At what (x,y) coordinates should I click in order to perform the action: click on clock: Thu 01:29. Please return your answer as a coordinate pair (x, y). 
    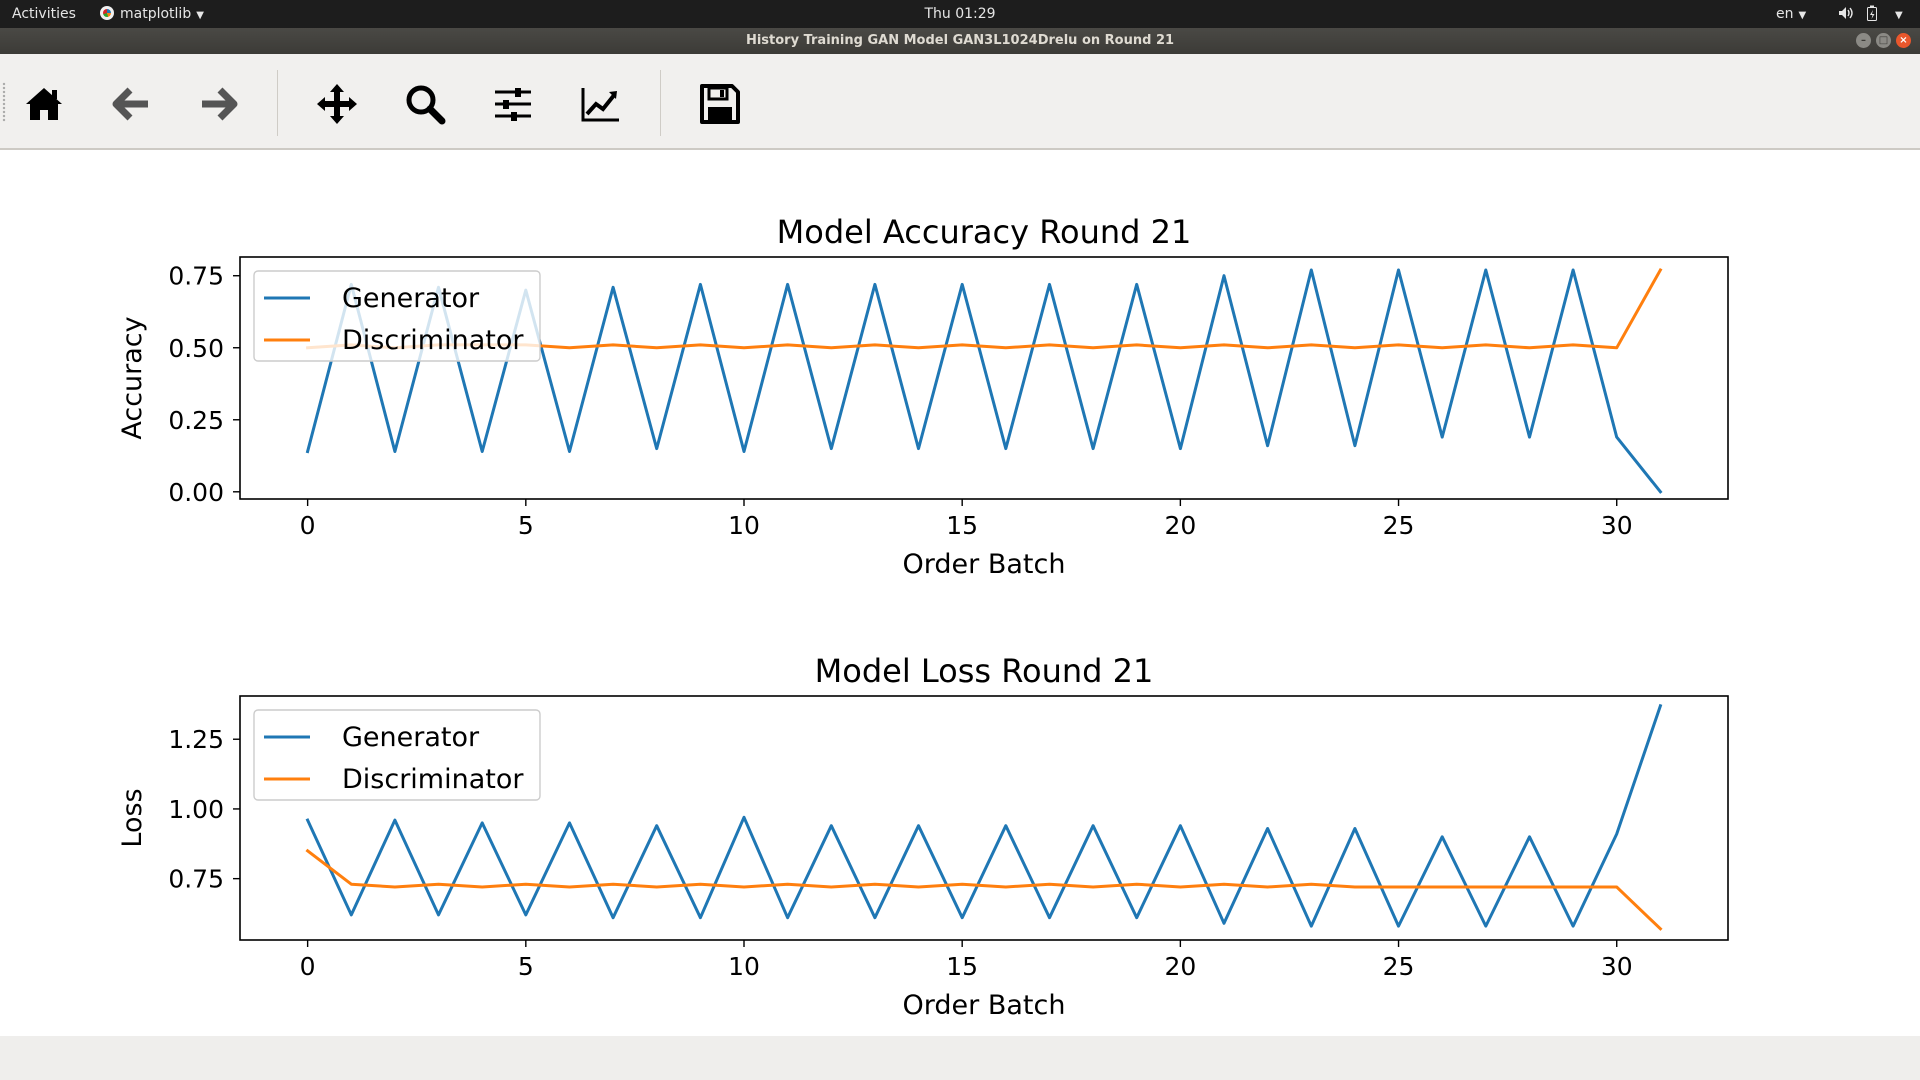
    Looking at the image, I should click on (960, 14).